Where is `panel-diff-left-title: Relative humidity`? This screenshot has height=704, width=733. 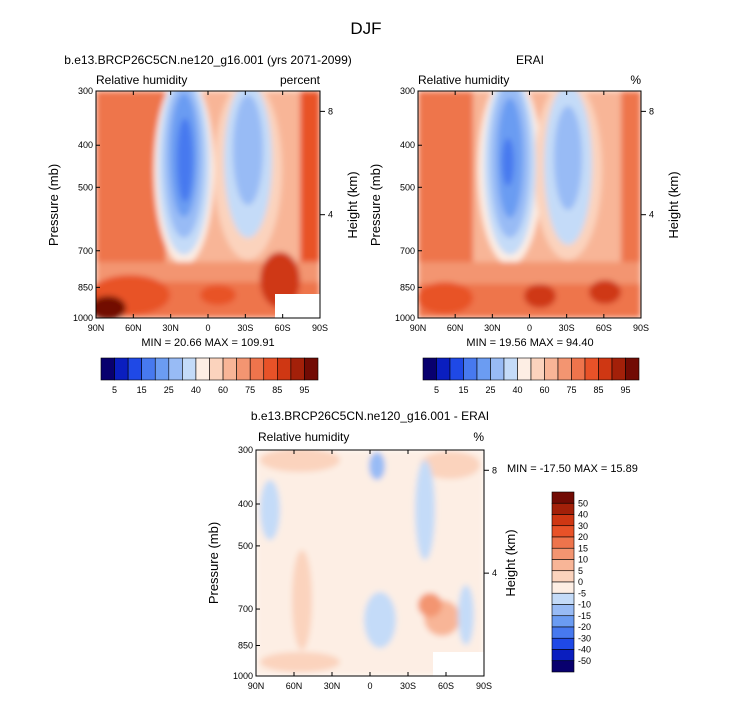 panel-diff-left-title: Relative humidity is located at coordinates (303, 437).